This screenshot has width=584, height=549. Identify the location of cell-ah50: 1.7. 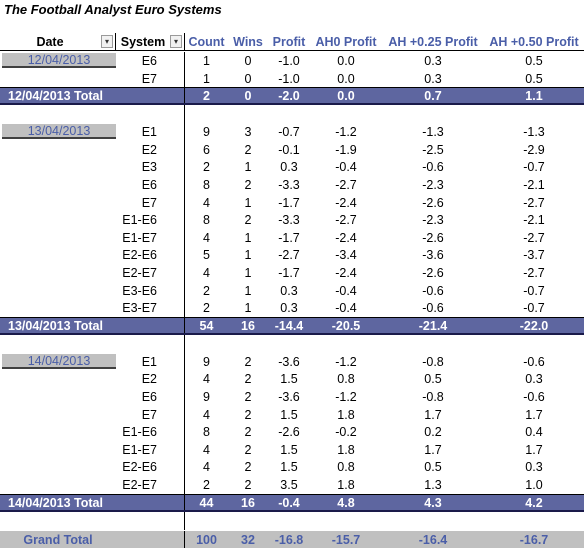
(534, 414).